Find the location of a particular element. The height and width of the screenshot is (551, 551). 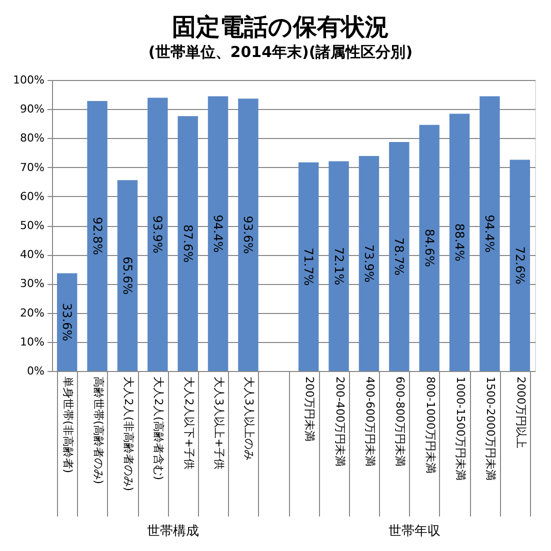

text: 世帯年収 is located at coordinates (414, 531).